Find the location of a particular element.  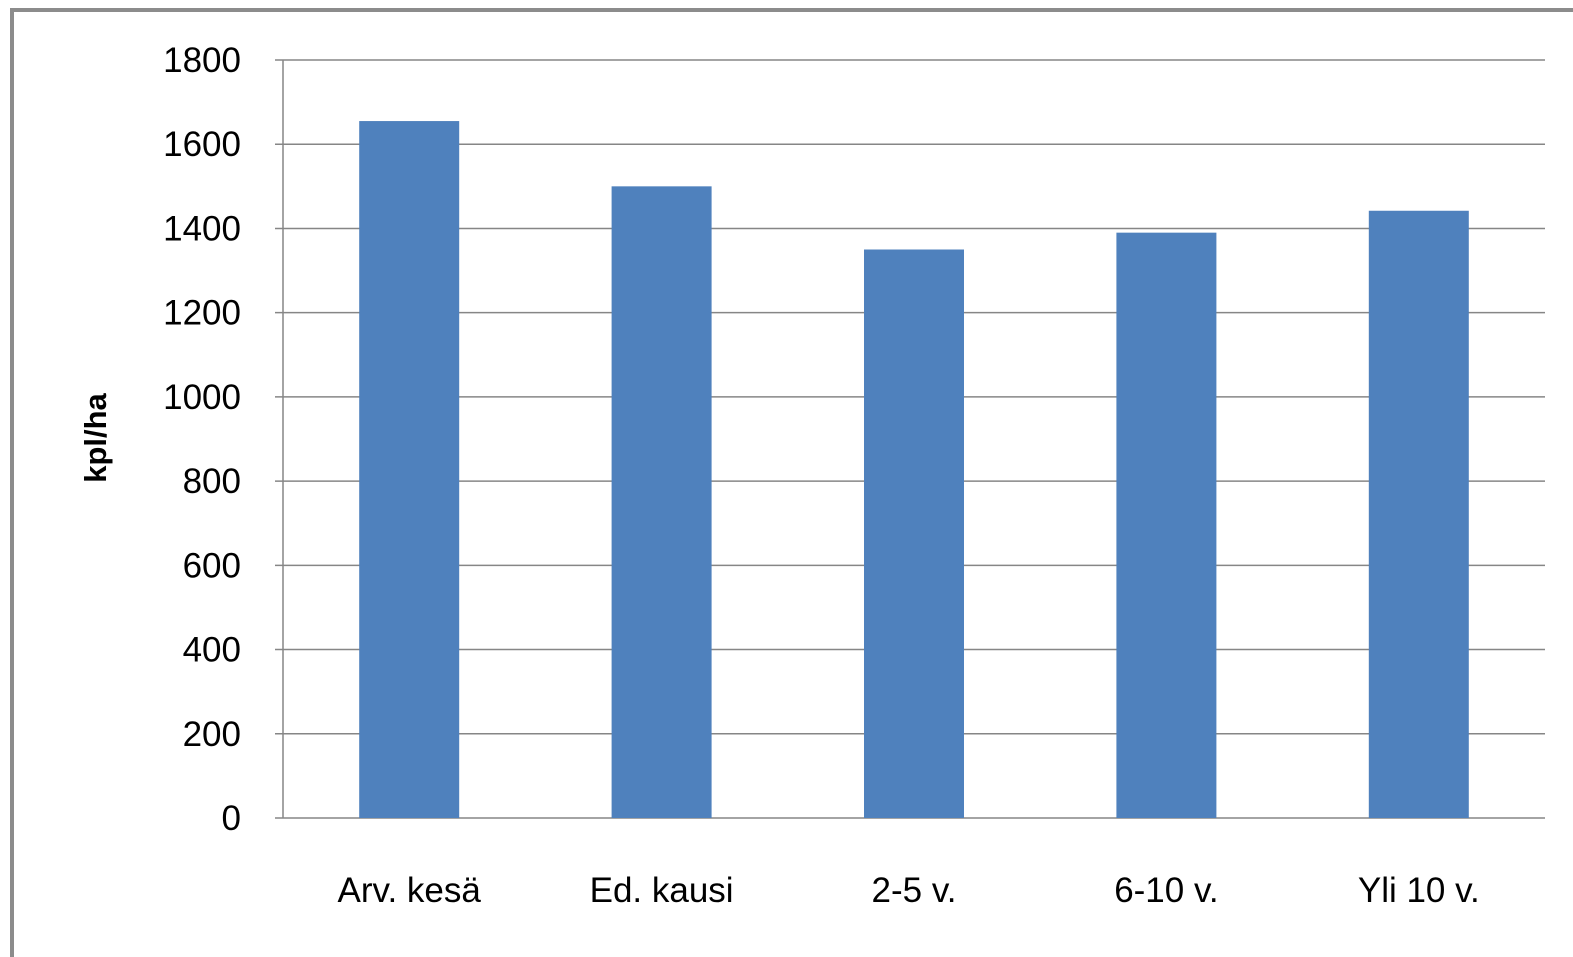

y-tick-label: 1000 is located at coordinates (202, 397).